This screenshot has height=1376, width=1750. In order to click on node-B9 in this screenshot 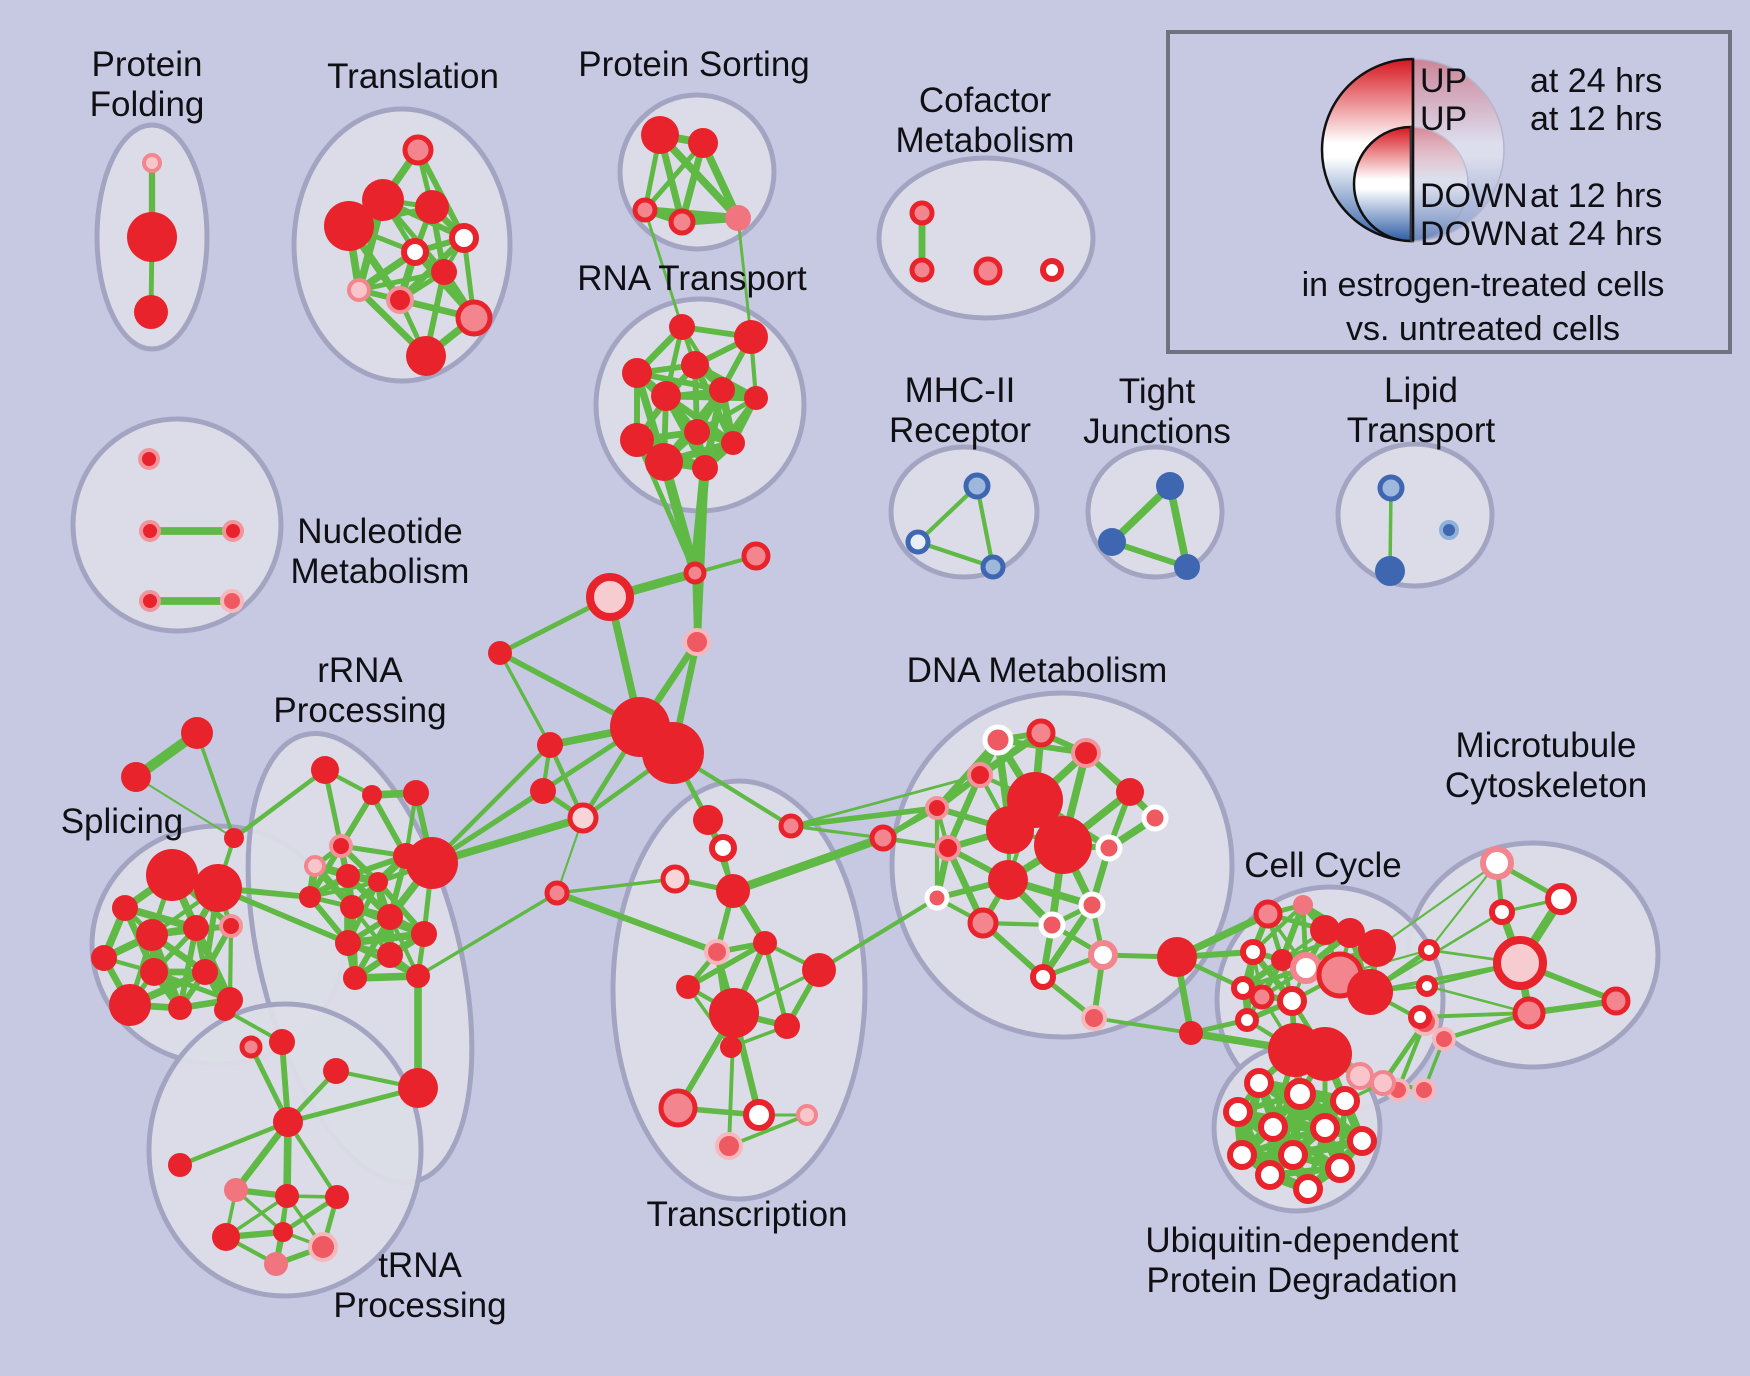, I will do `click(400, 300)`.